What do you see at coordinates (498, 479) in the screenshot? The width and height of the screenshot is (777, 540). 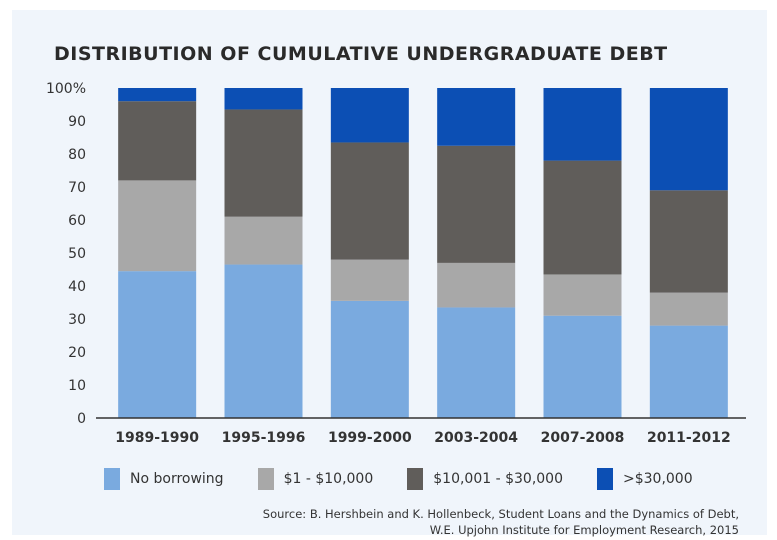 I see `legend-label: $10,001 - $30,000` at bounding box center [498, 479].